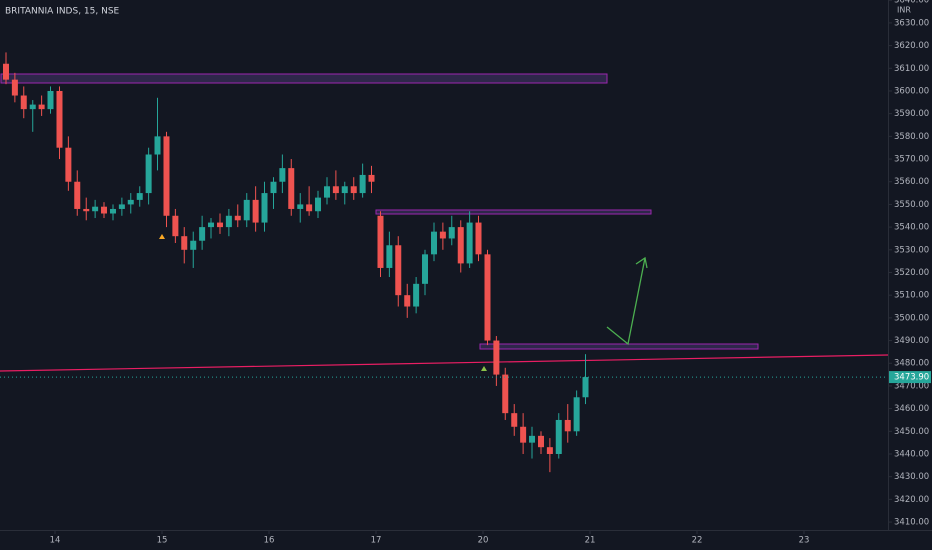  Describe the element at coordinates (911, 386) in the screenshot. I see `y-tick-label: 3470.00` at that location.